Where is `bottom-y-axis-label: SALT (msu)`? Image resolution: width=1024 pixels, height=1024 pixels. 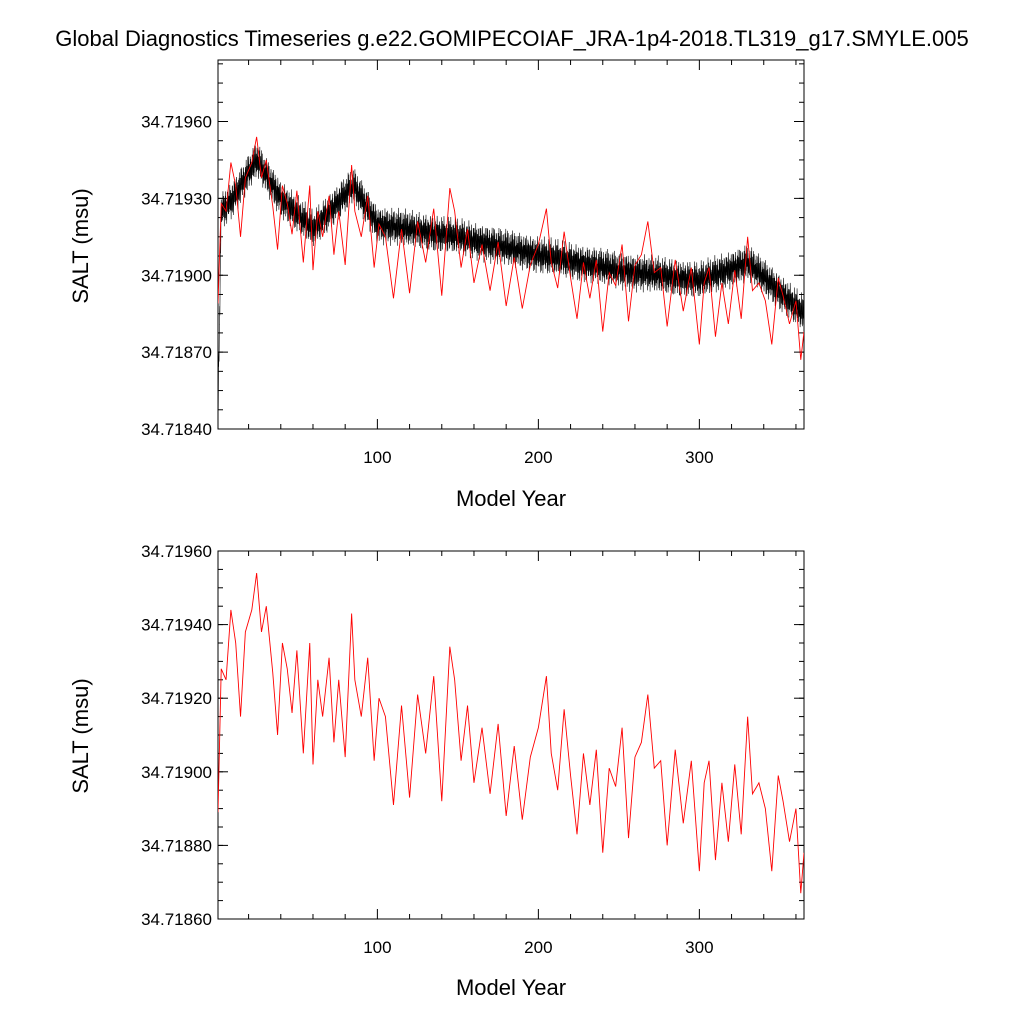
bottom-y-axis-label: SALT (msu) is located at coordinates (80, 735).